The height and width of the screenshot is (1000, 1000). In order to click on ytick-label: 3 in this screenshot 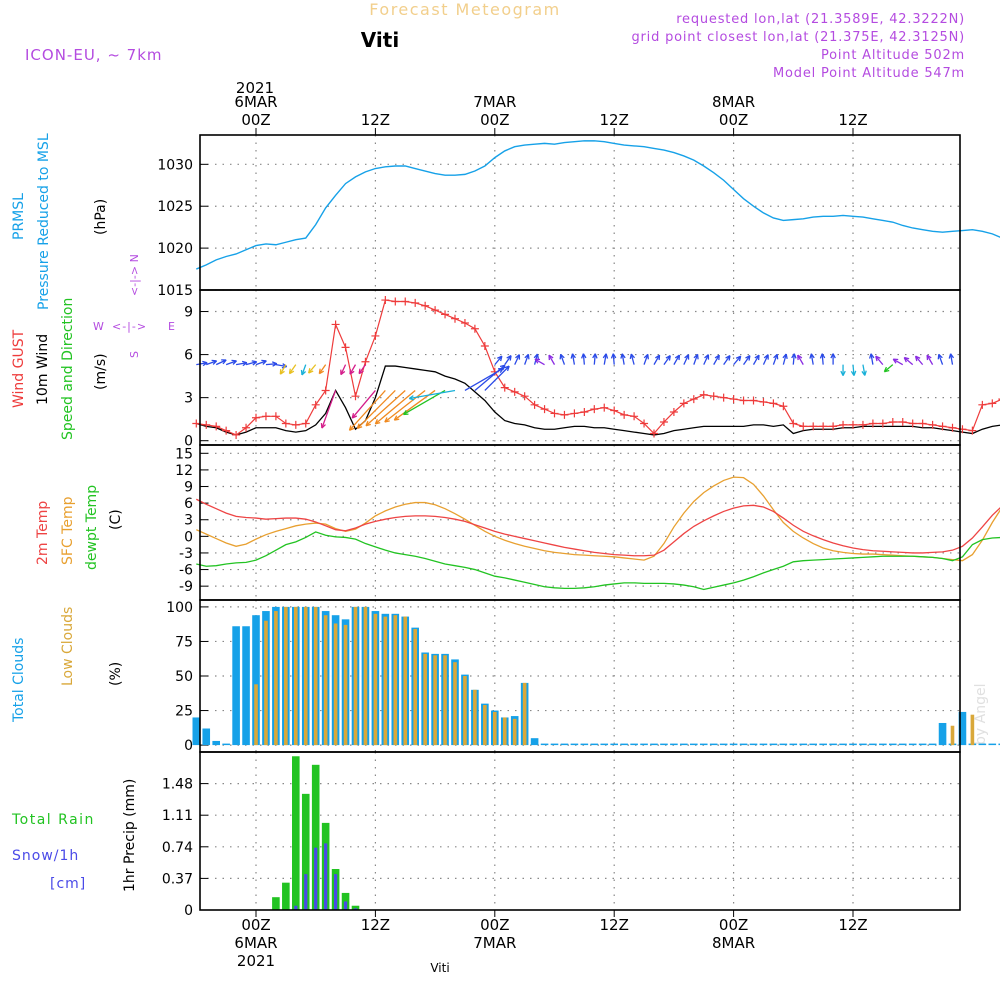, I will do `click(188, 521)`.